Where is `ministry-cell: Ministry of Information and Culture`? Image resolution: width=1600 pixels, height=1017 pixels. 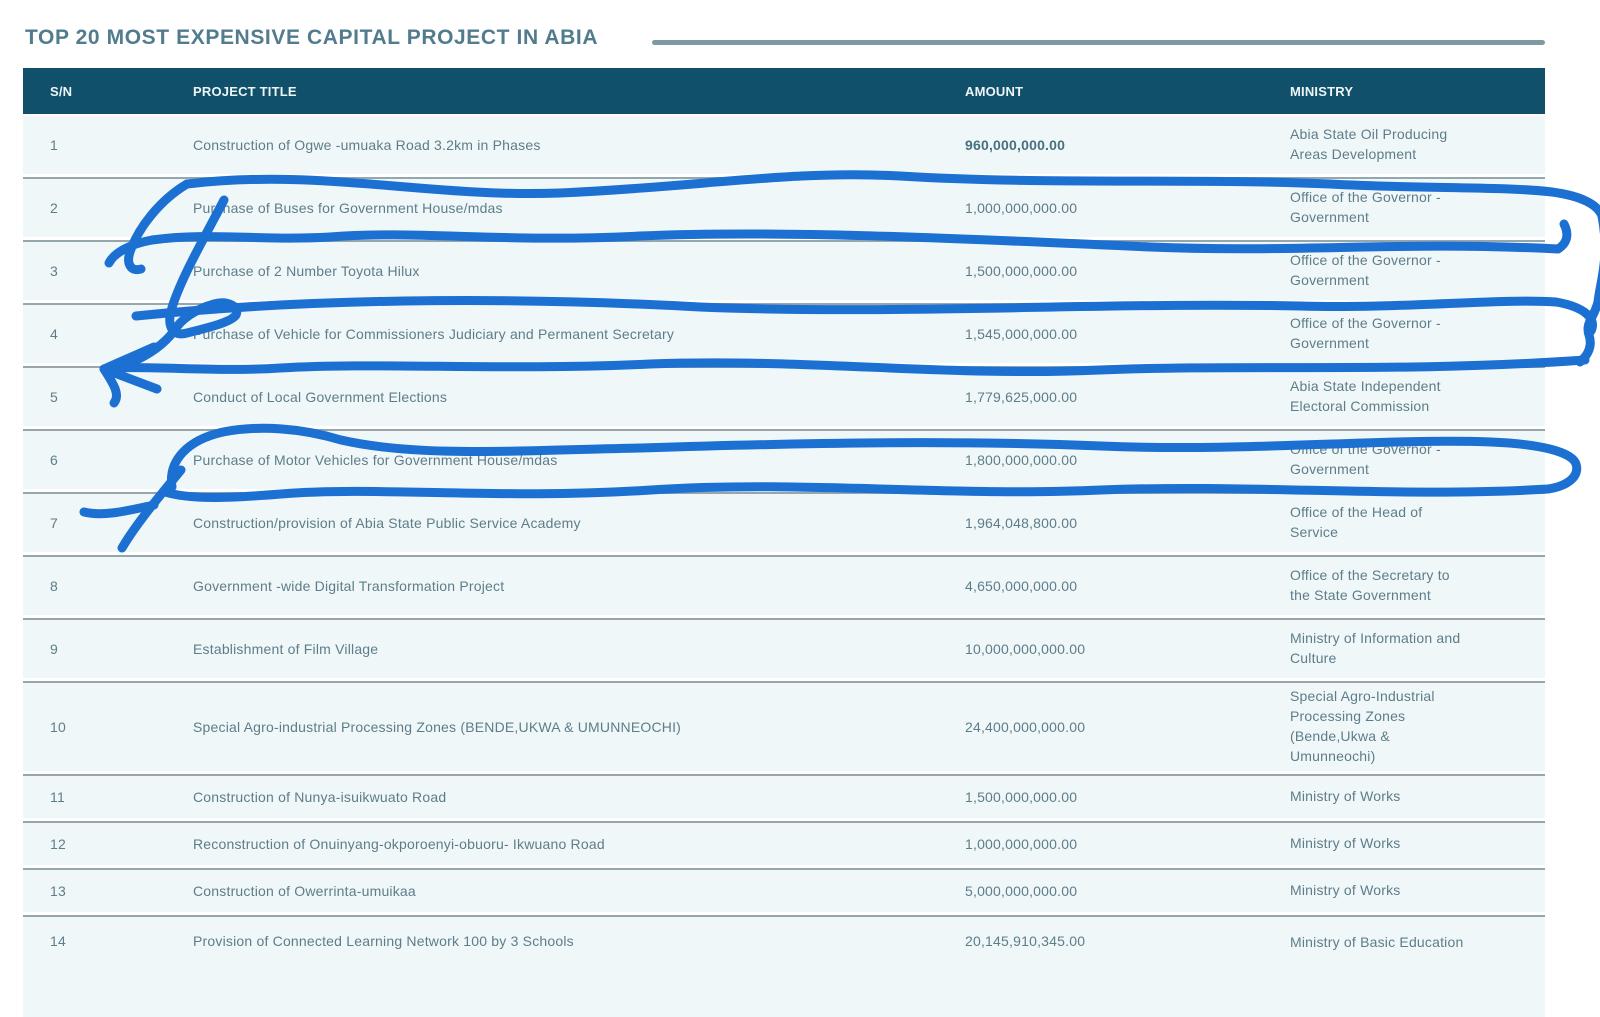 ministry-cell: Ministry of Information and Culture is located at coordinates (1375, 648).